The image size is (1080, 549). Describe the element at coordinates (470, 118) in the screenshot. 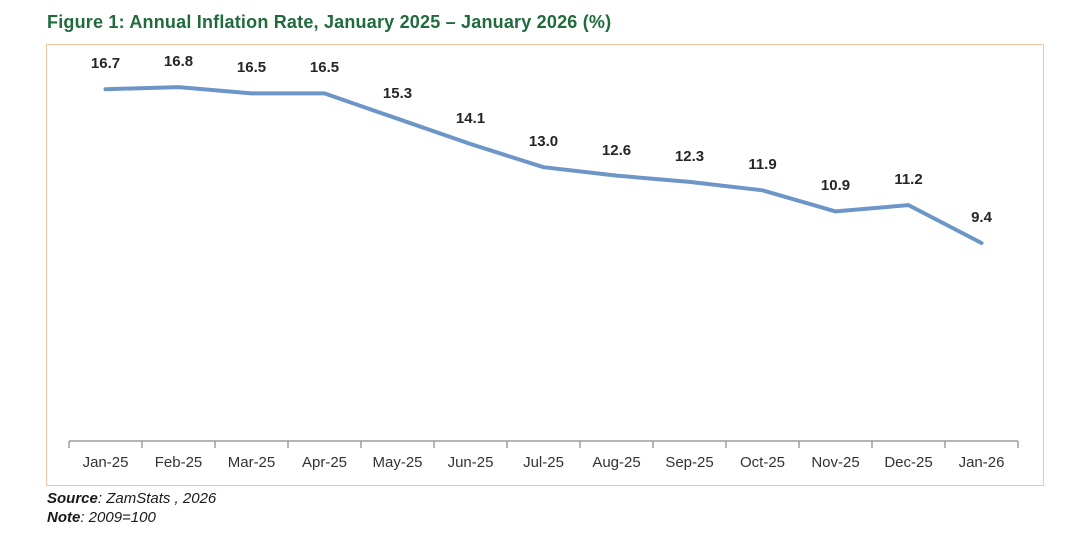

I see `data-label: 14.1` at that location.